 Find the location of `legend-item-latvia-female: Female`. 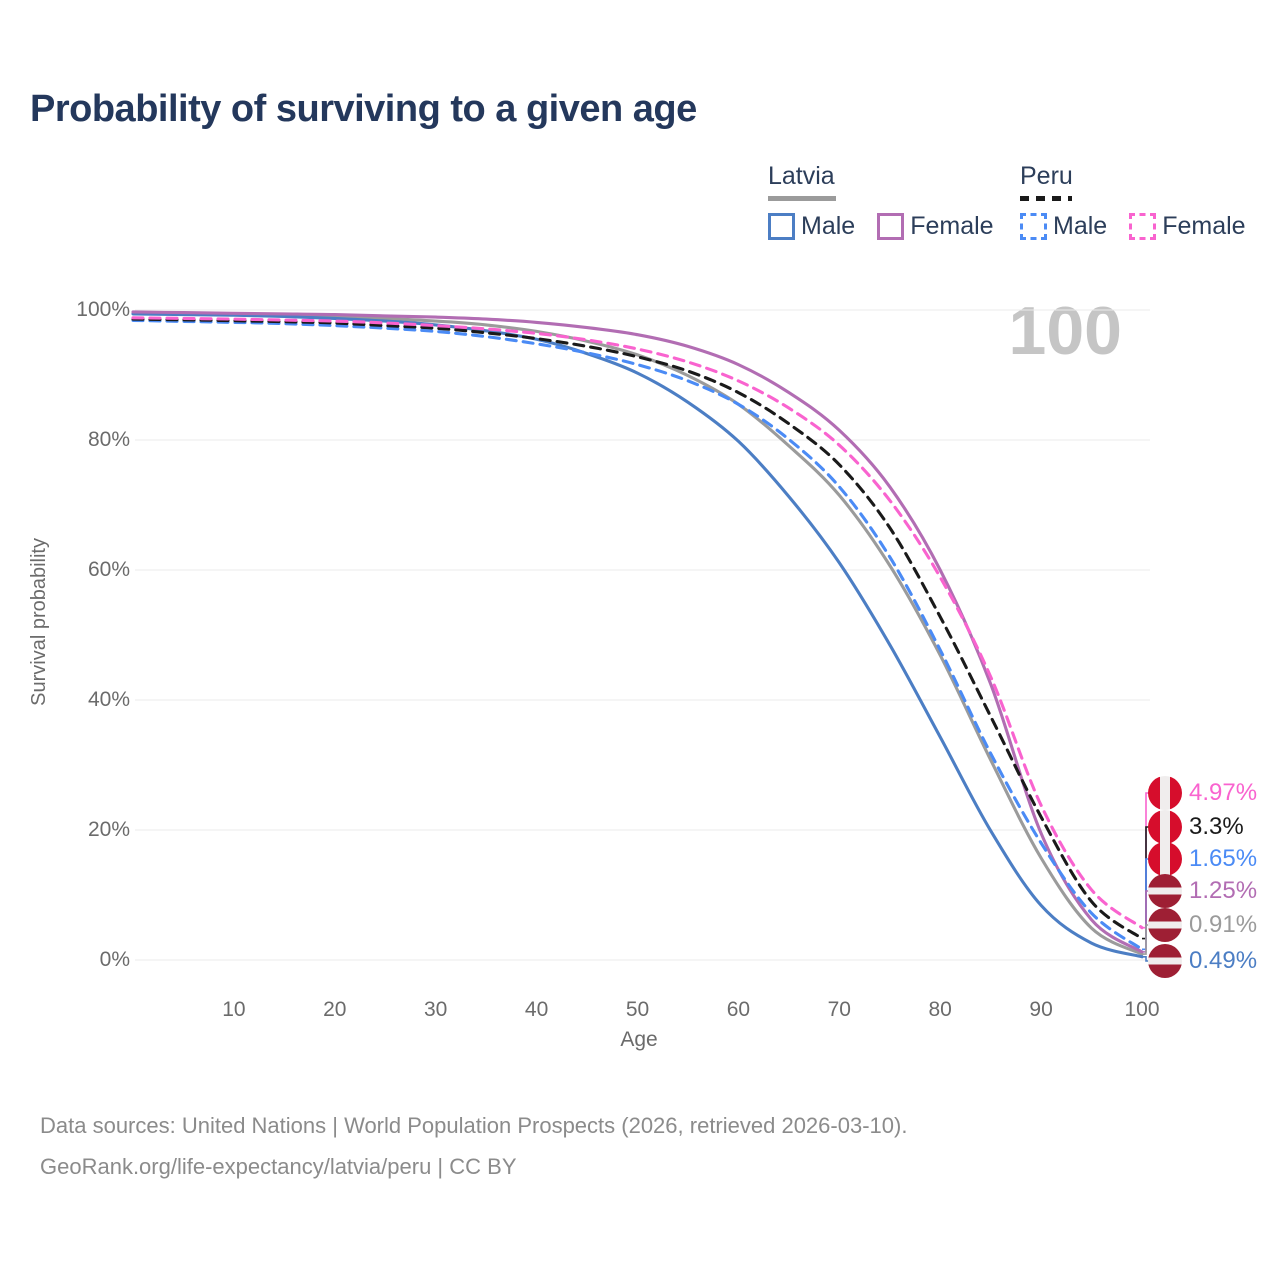

legend-item-latvia-female: Female is located at coordinates (935, 226).